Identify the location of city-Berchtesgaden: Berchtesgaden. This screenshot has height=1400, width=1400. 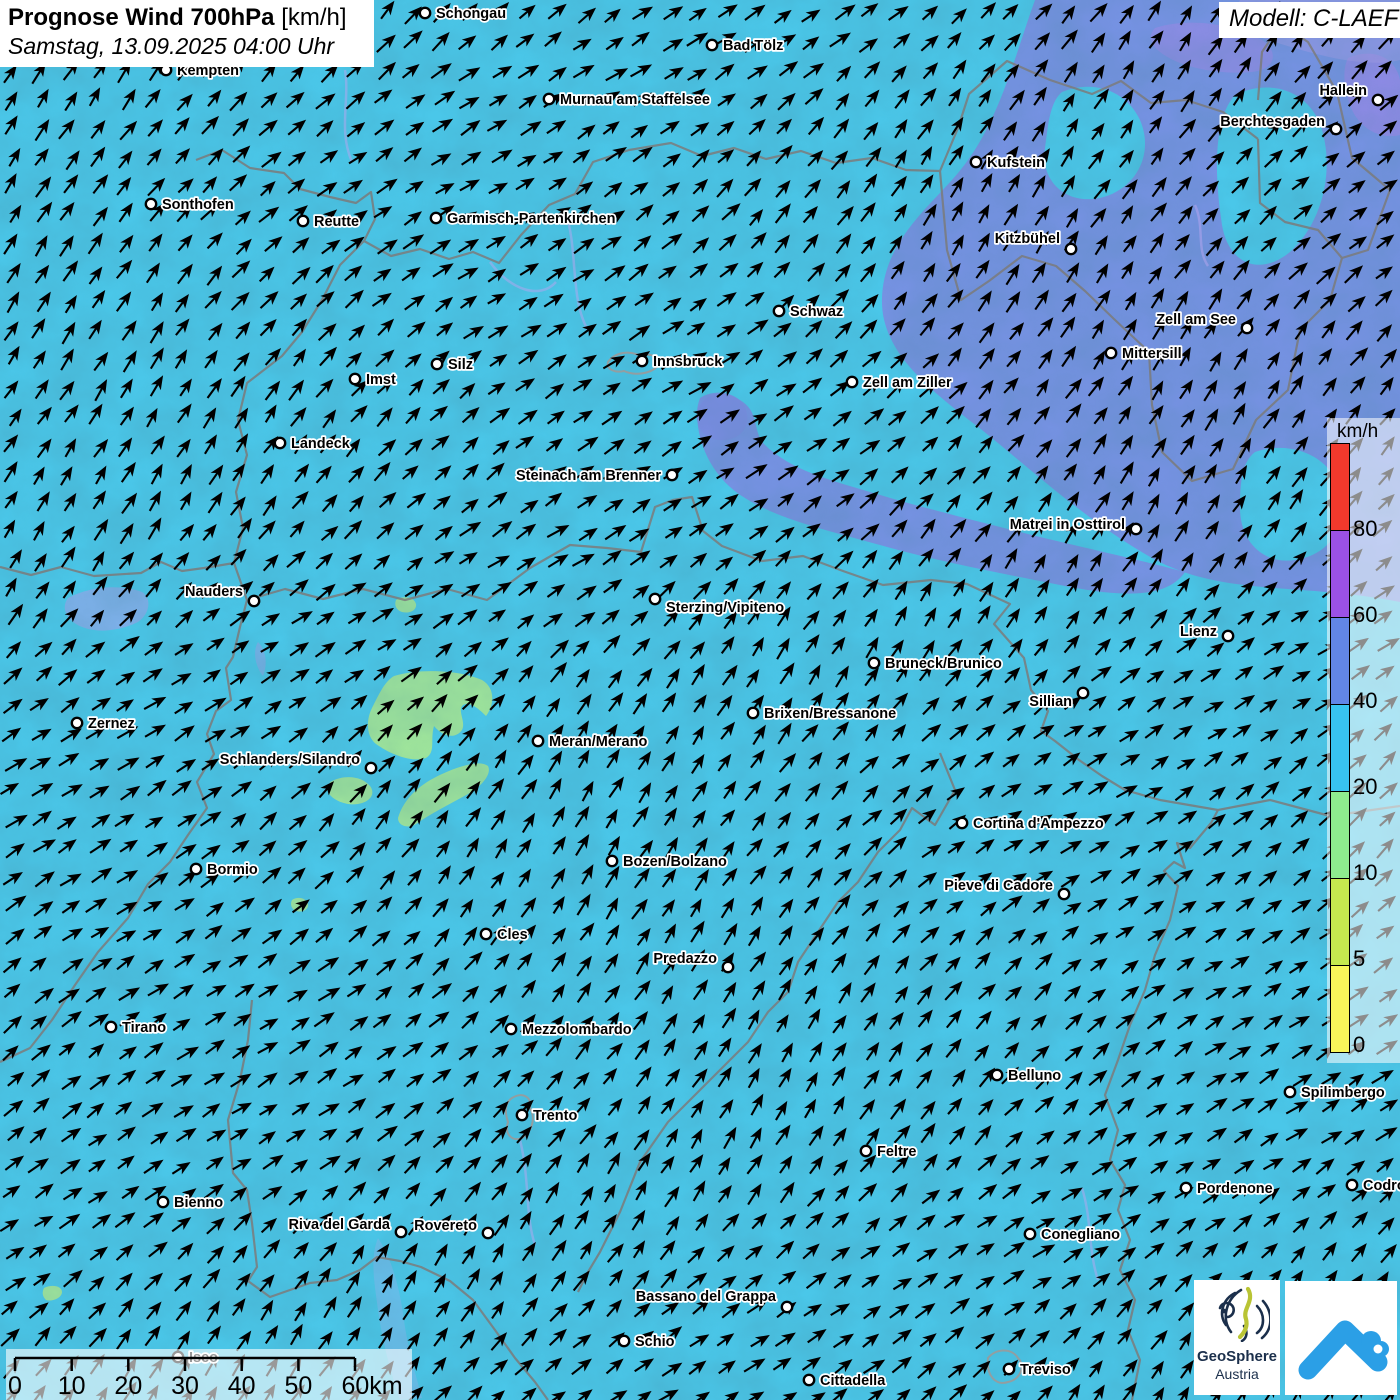
(1281, 124).